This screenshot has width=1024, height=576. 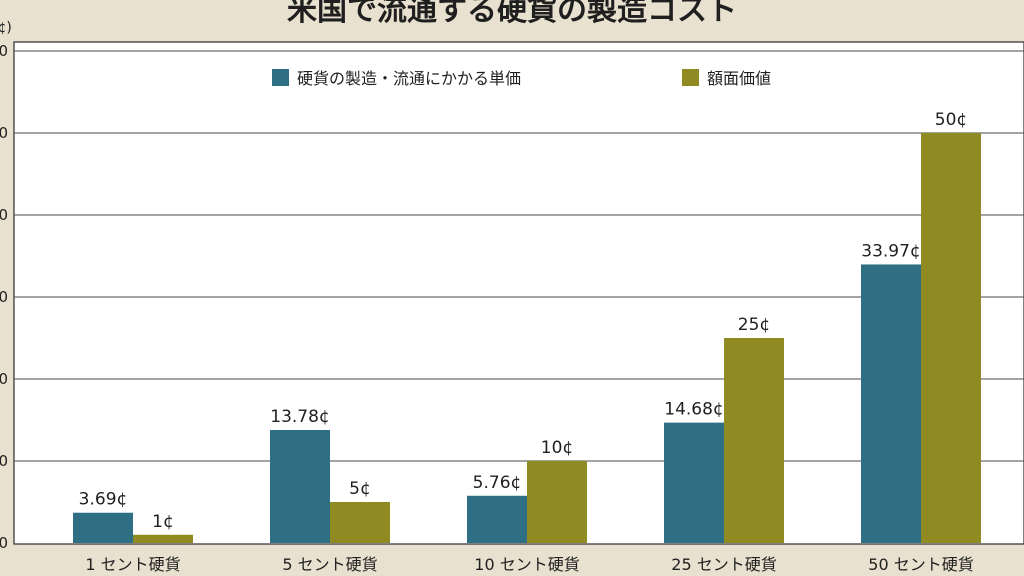 What do you see at coordinates (103, 500) in the screenshot?
I see `data-label: 3.69¢` at bounding box center [103, 500].